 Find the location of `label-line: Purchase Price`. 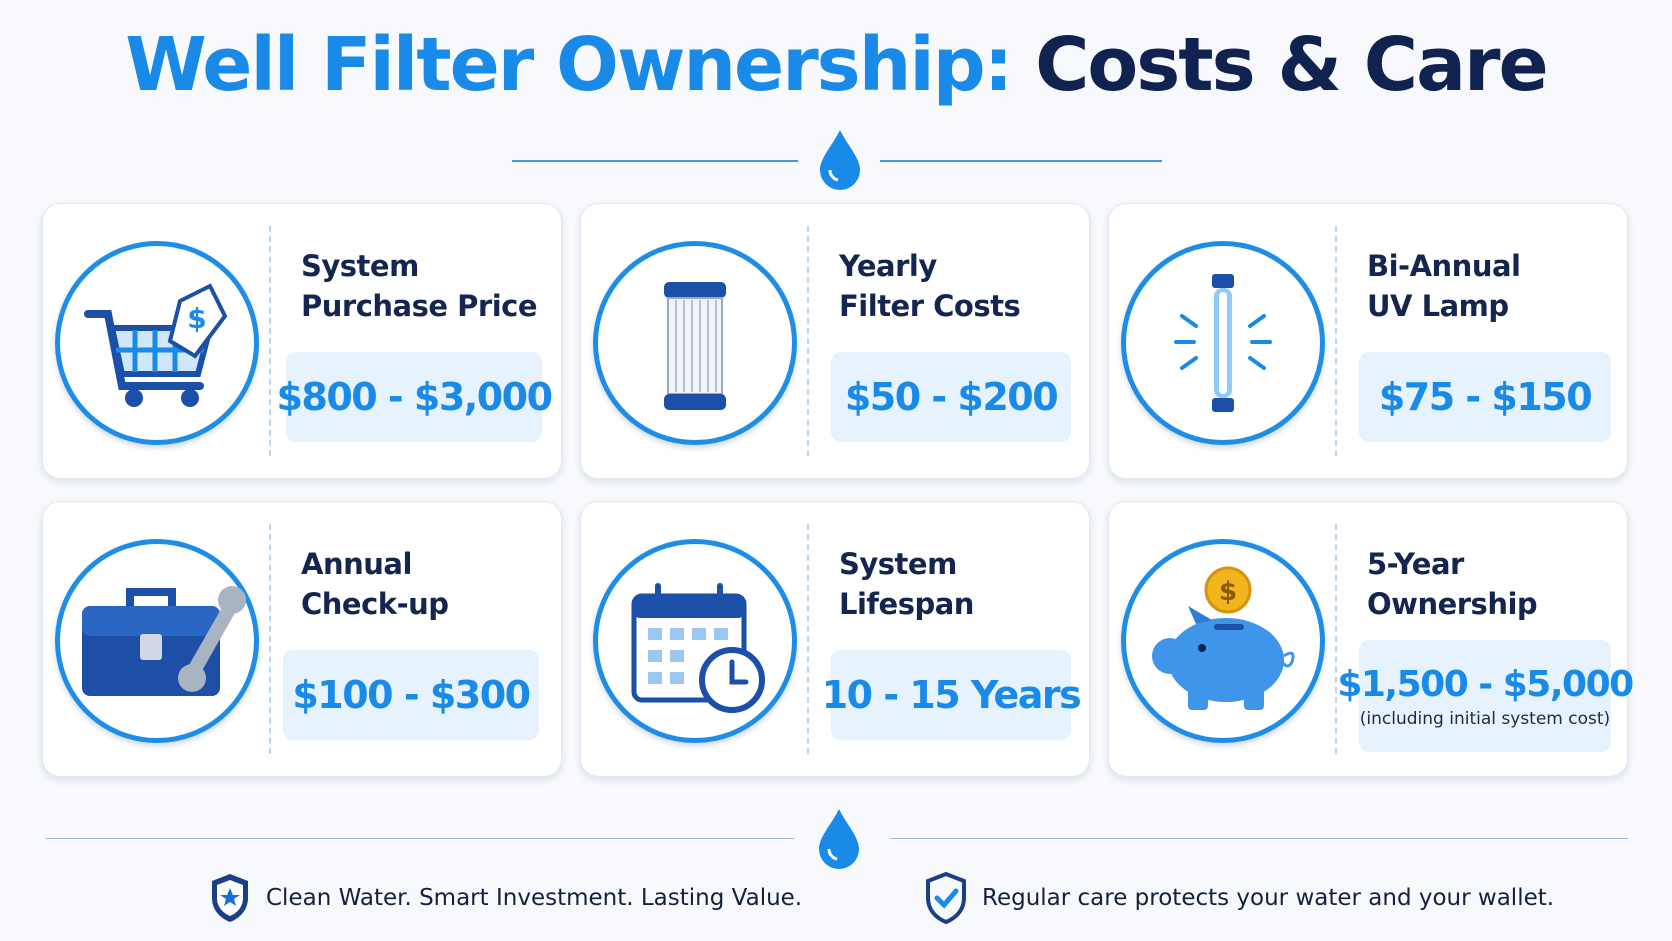

label-line: Purchase Price is located at coordinates (419, 306).